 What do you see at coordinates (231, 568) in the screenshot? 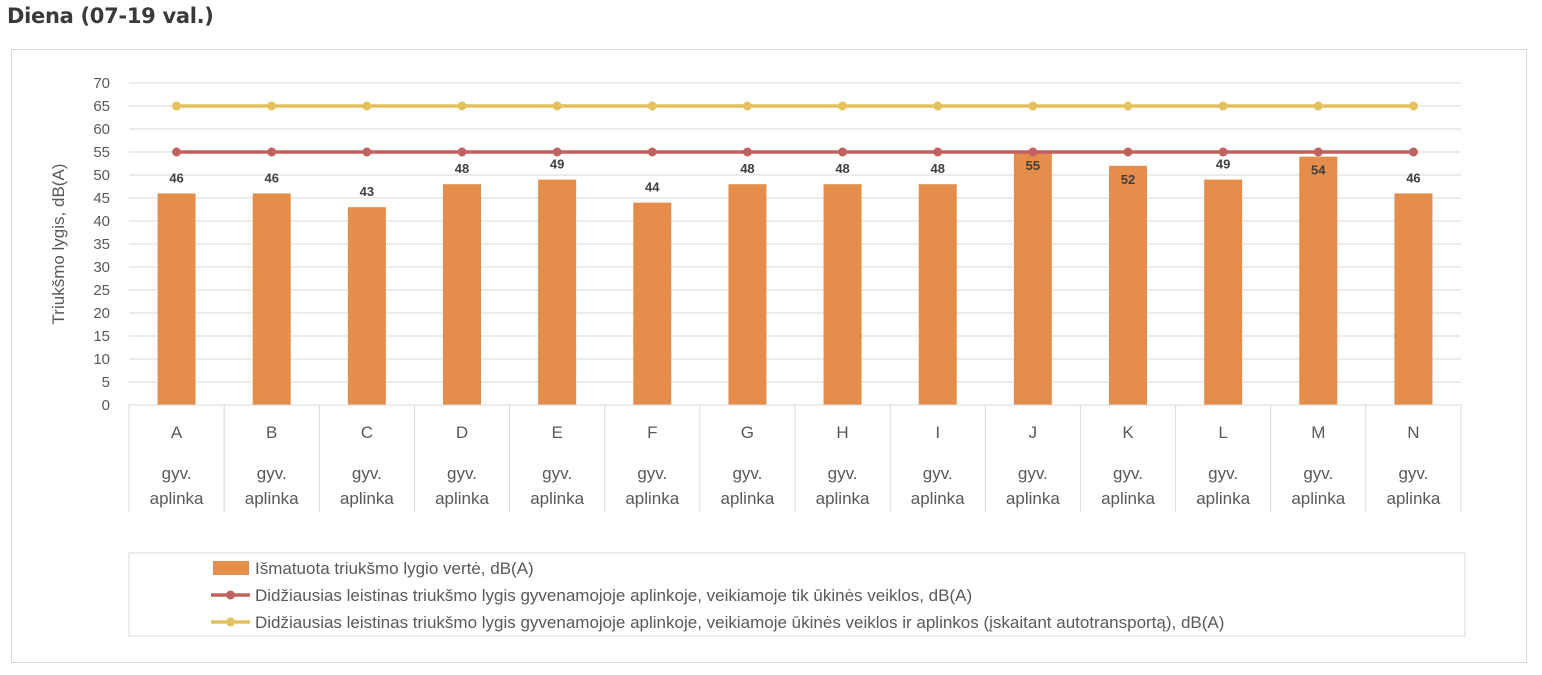
I see `legend-swatch-bar` at bounding box center [231, 568].